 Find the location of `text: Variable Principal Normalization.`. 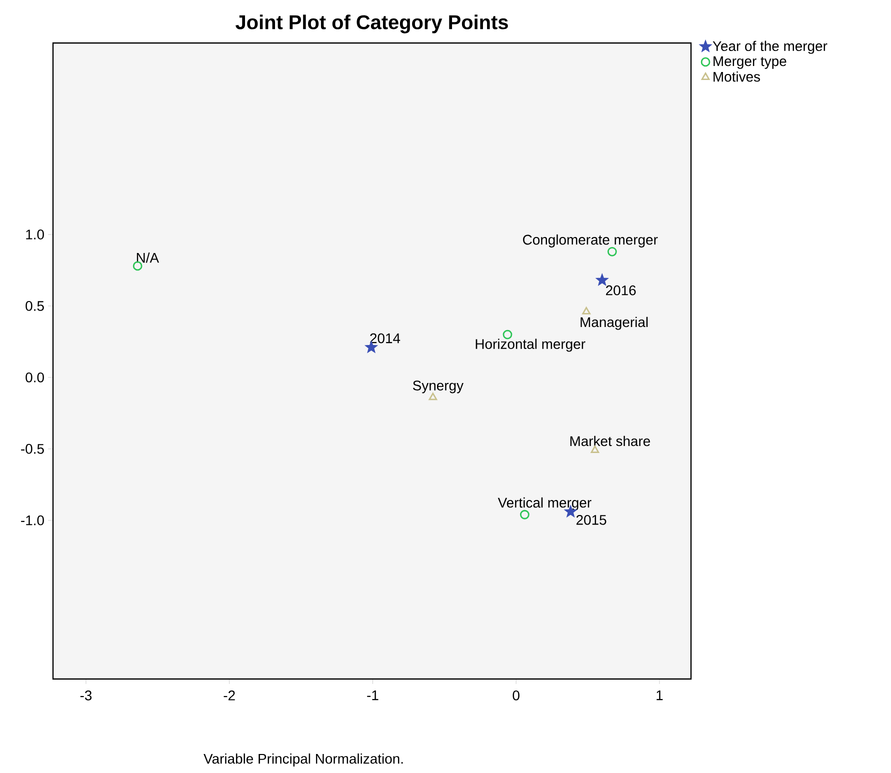

text: Variable Principal Normalization. is located at coordinates (303, 759).